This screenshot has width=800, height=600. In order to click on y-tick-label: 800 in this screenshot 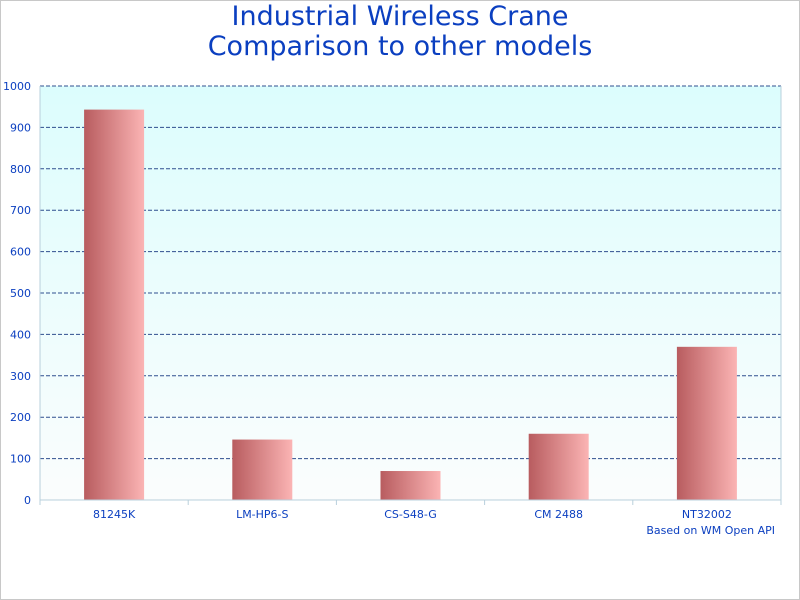, I will do `click(20, 169)`.